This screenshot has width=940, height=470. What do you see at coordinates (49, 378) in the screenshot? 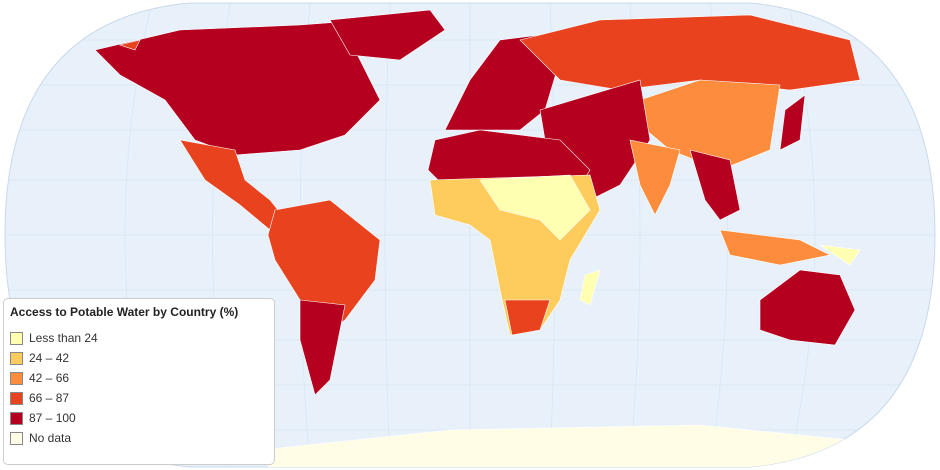
I see `legend-label: 42 – 66` at bounding box center [49, 378].